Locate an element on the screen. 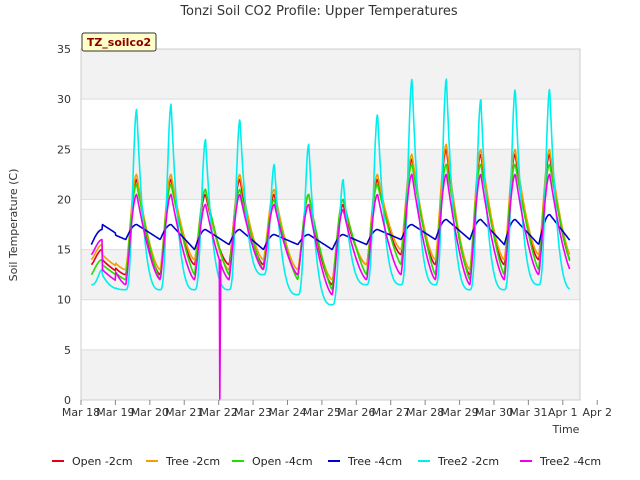  legend-label: Tree -2cm is located at coordinates (192, 461).